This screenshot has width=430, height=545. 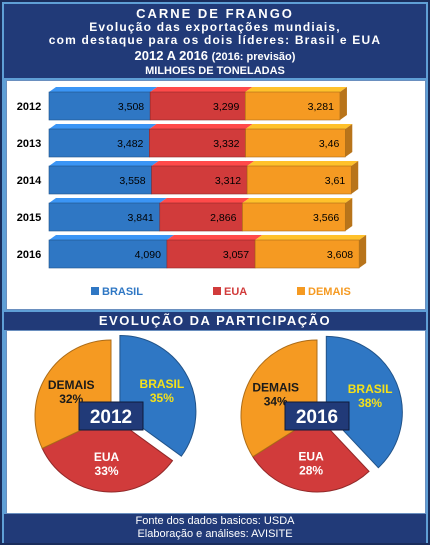 What do you see at coordinates (122, 292) in the screenshot?
I see `legend-label-brasil: BRASIL` at bounding box center [122, 292].